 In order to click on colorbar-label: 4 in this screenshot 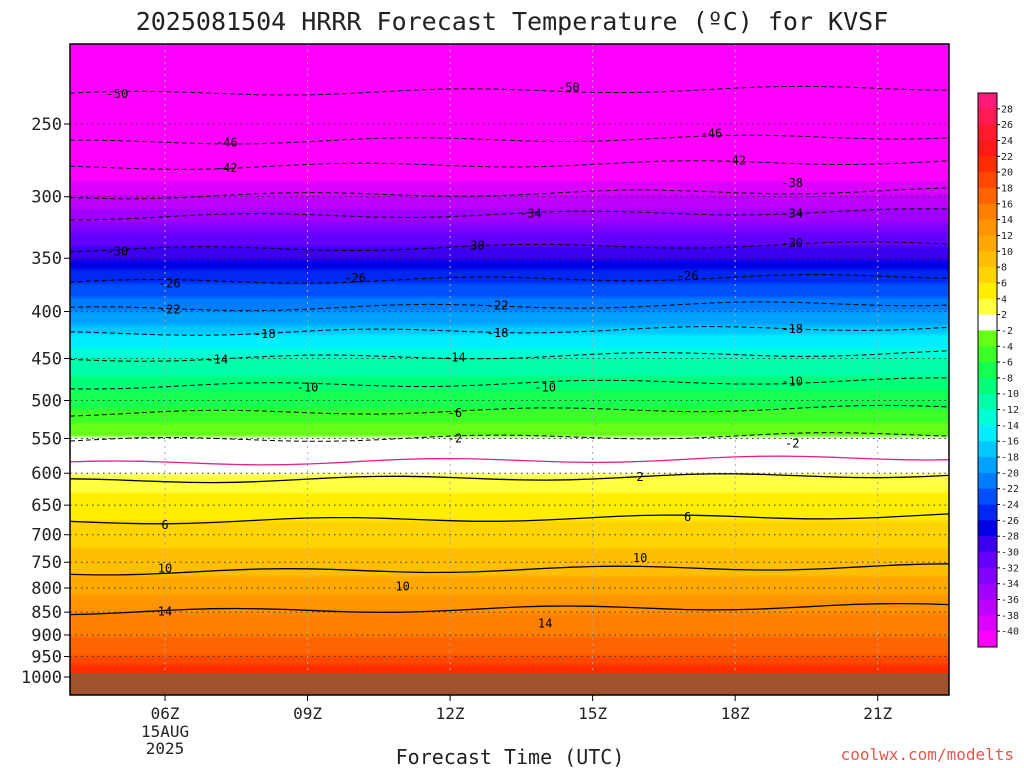, I will do `click(1004, 299)`.